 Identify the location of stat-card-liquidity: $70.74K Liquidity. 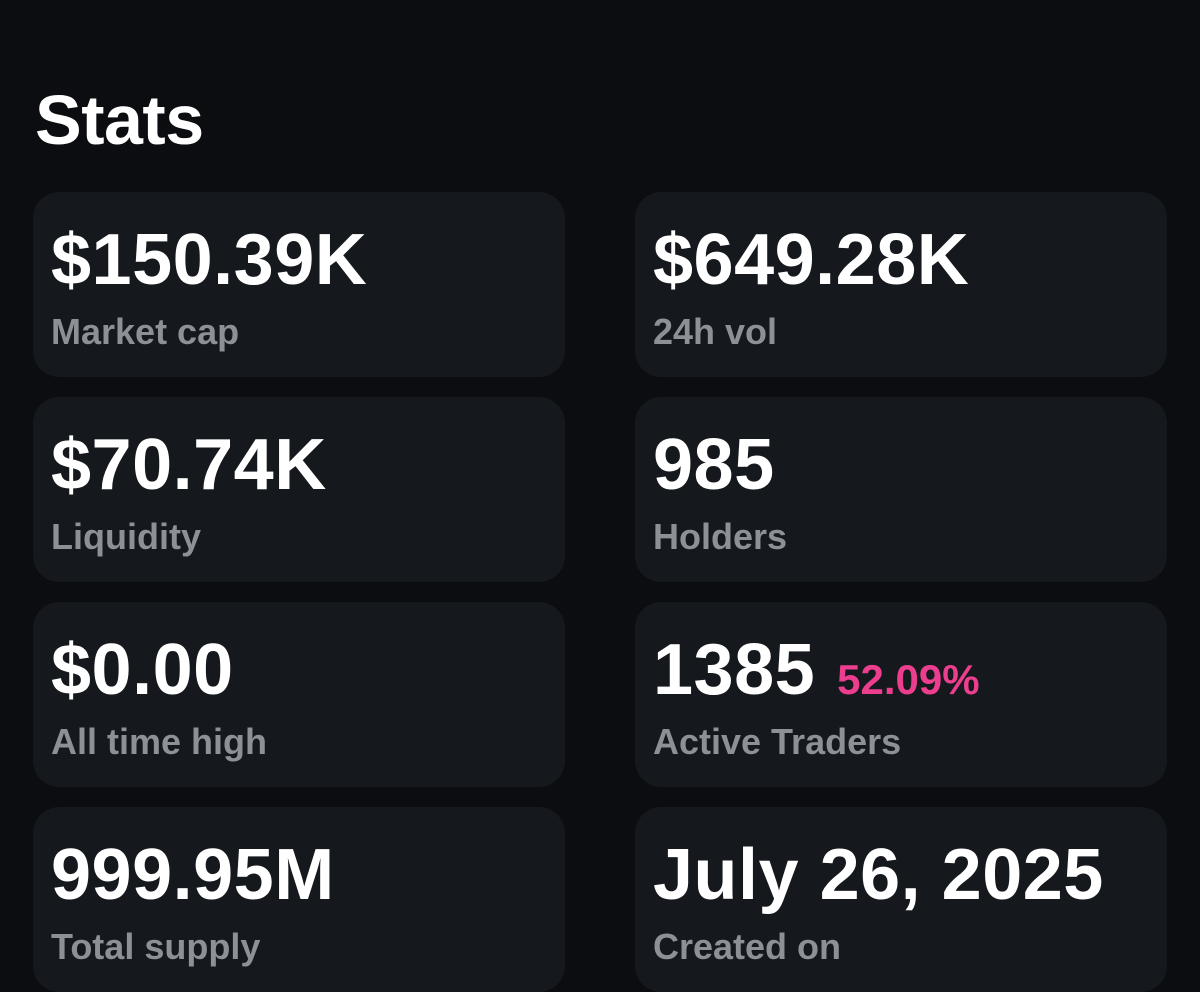
(299, 489).